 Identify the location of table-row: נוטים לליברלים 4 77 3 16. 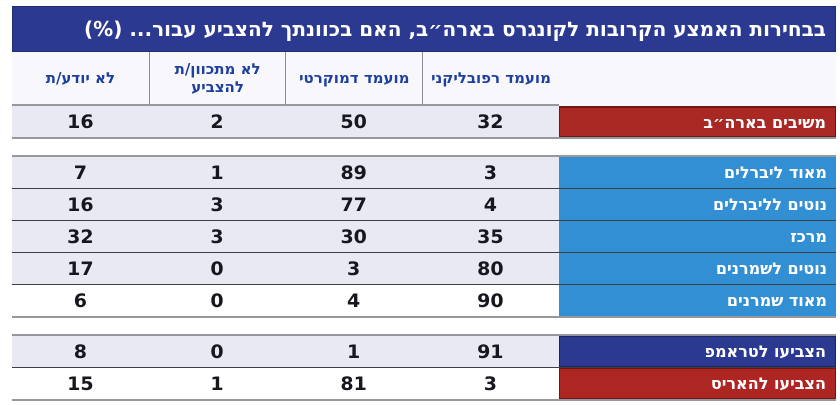
(424, 205).